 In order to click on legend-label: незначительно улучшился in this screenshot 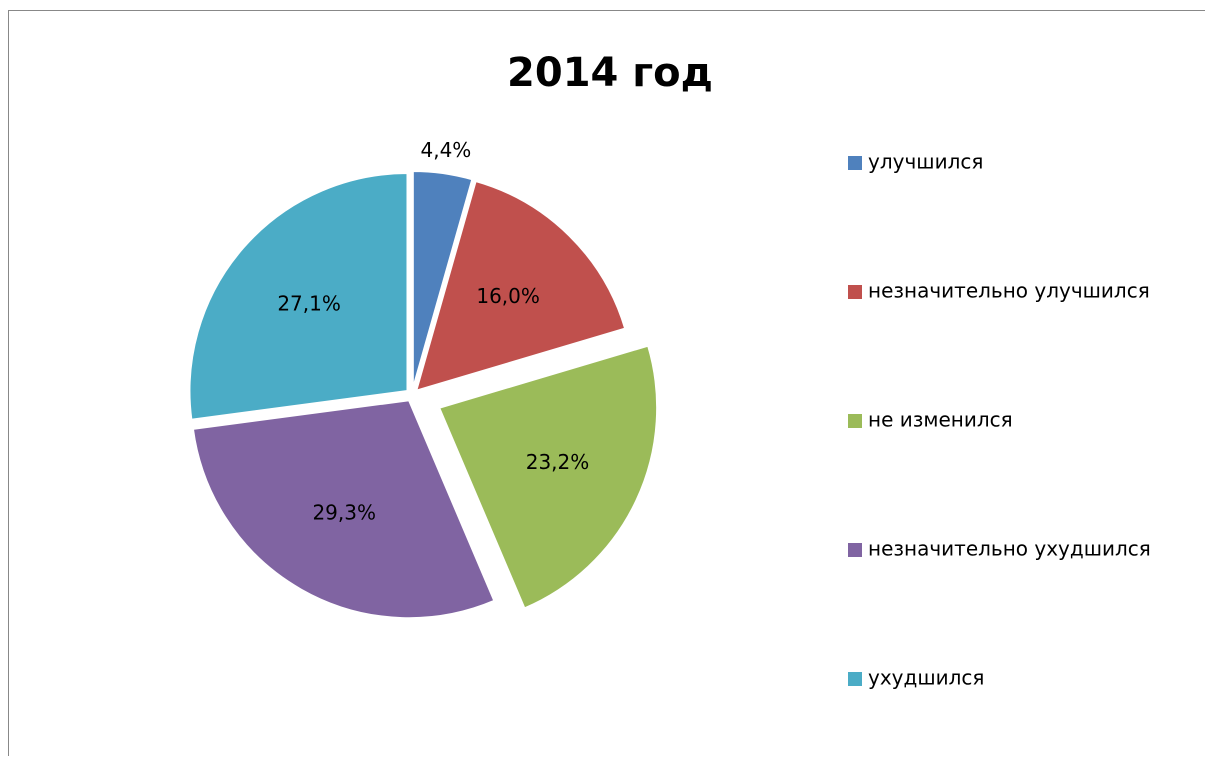, I will do `click(1009, 291)`.